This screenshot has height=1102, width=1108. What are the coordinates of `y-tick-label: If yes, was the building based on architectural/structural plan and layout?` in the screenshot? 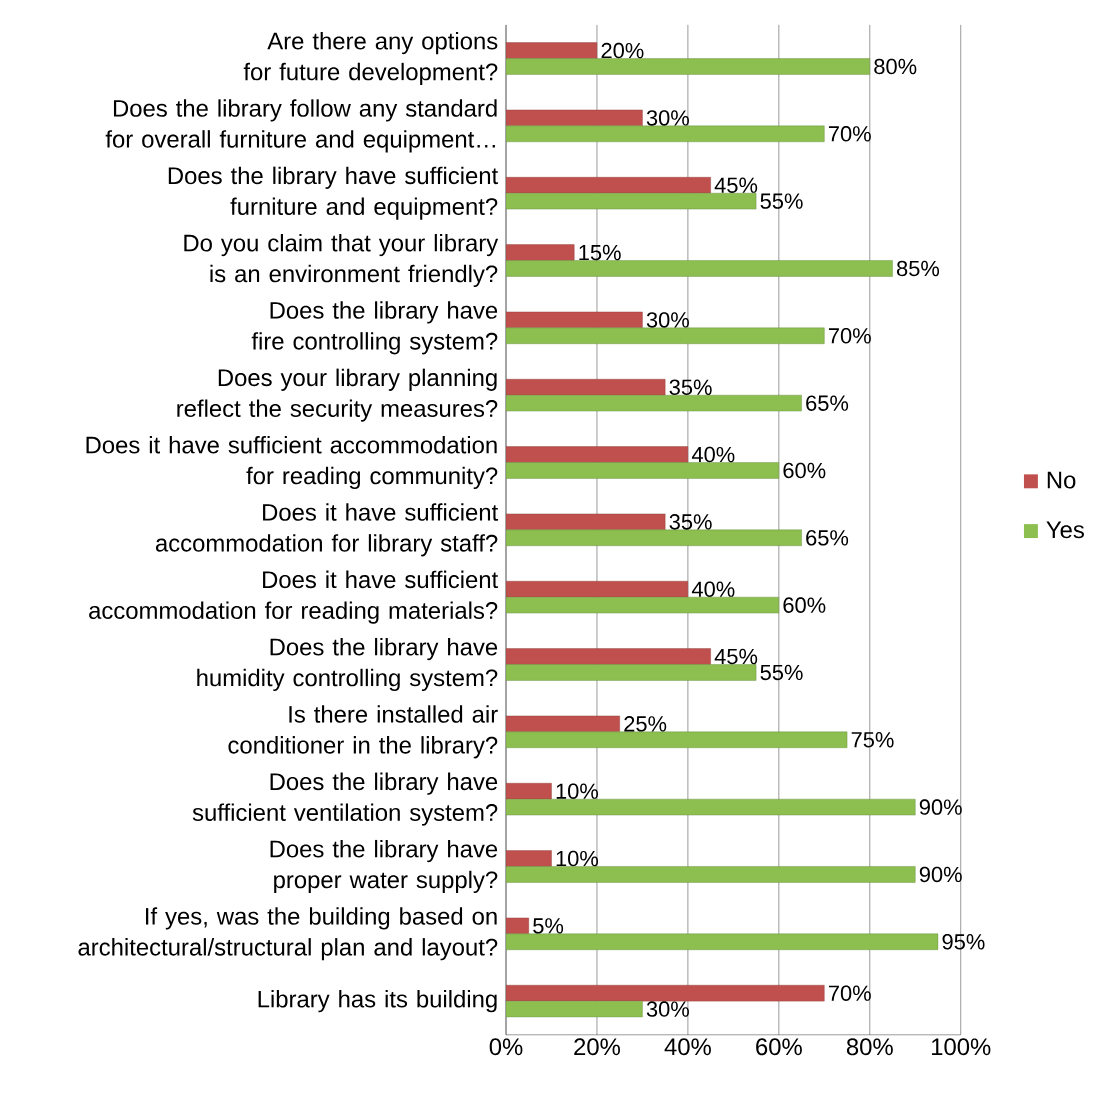 It's located at (288, 934).